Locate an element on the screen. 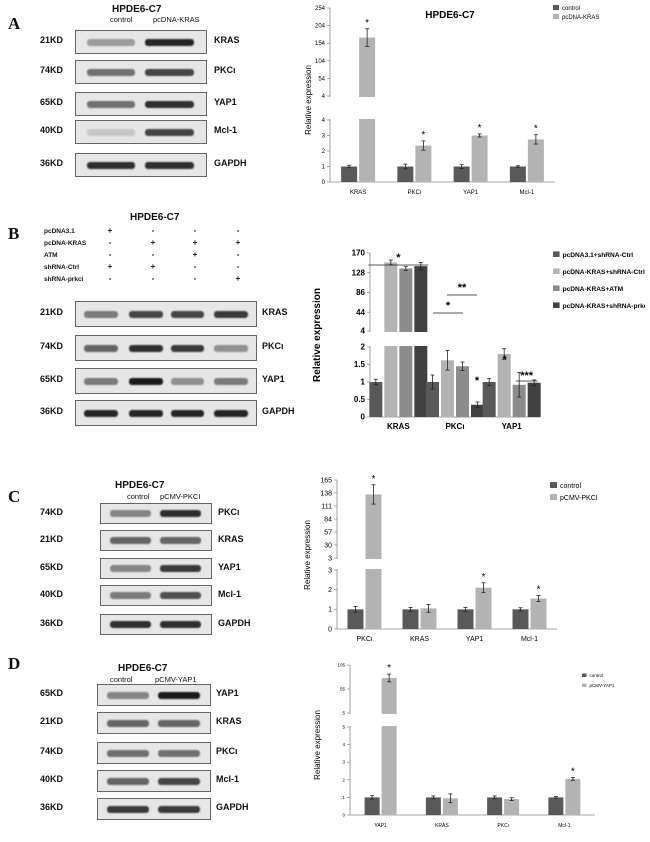  treatment-label: pcDNA-KRAS is located at coordinates (65, 243).